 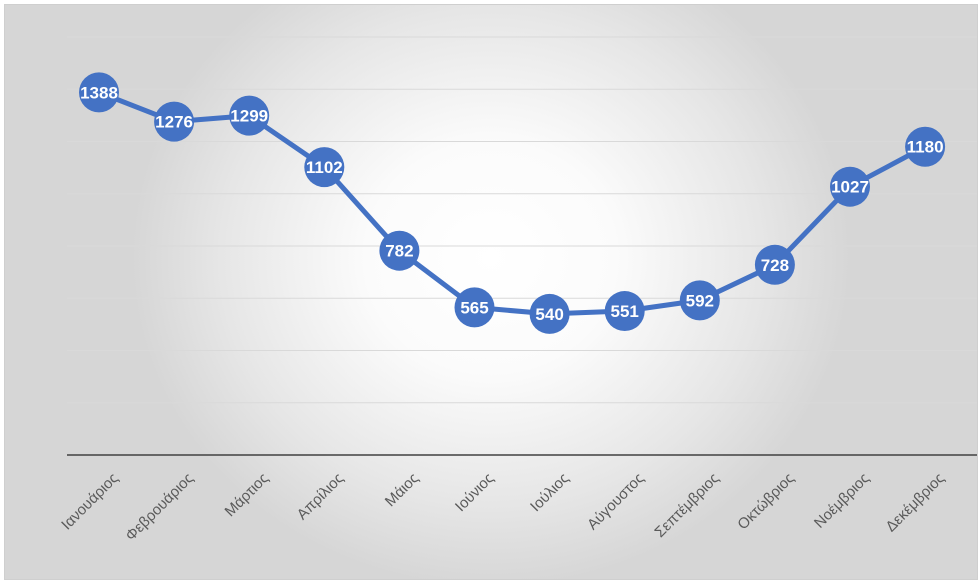 What do you see at coordinates (615, 501) in the screenshot?
I see `x-tick-label: Αύγουστος` at bounding box center [615, 501].